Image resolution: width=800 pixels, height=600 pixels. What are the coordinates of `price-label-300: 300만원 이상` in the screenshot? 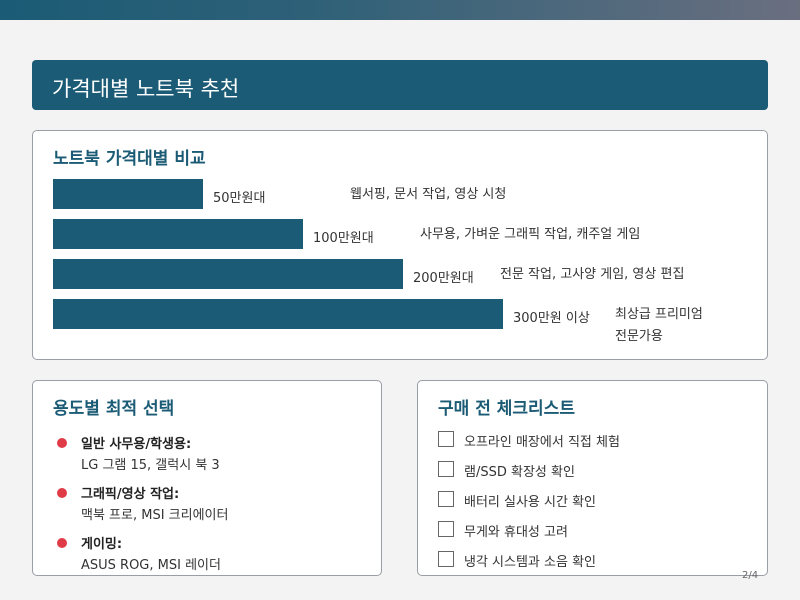 It's located at (551, 318).